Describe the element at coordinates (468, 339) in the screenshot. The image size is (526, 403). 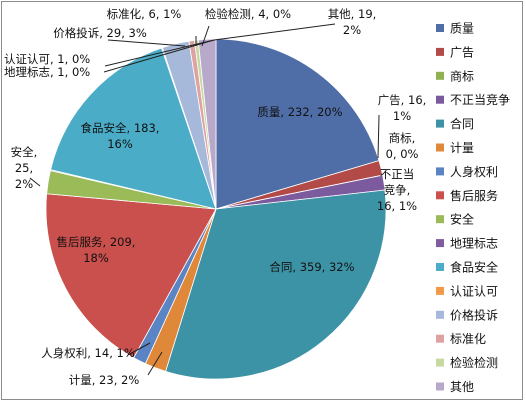
I see `legend-label: 标准化` at that location.